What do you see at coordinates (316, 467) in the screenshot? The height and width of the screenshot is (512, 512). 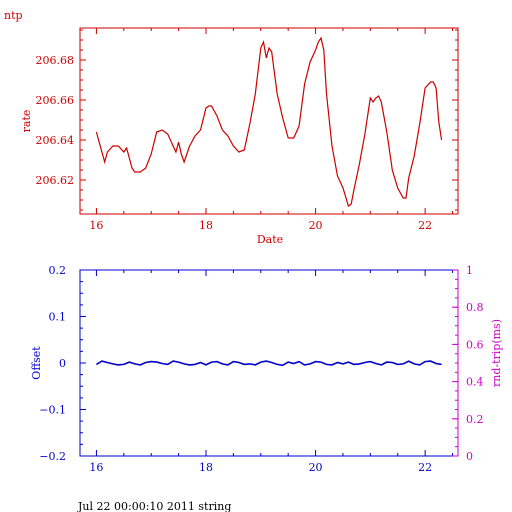 I see `offset-xtick-label: 20` at bounding box center [316, 467].